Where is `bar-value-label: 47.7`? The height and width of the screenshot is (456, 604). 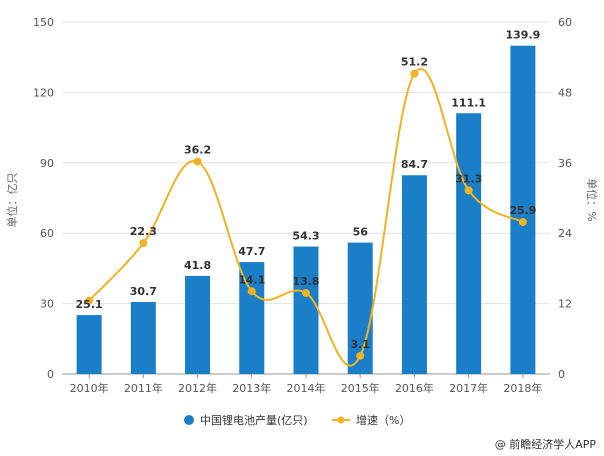 bar-value-label: 47.7 is located at coordinates (251, 251).